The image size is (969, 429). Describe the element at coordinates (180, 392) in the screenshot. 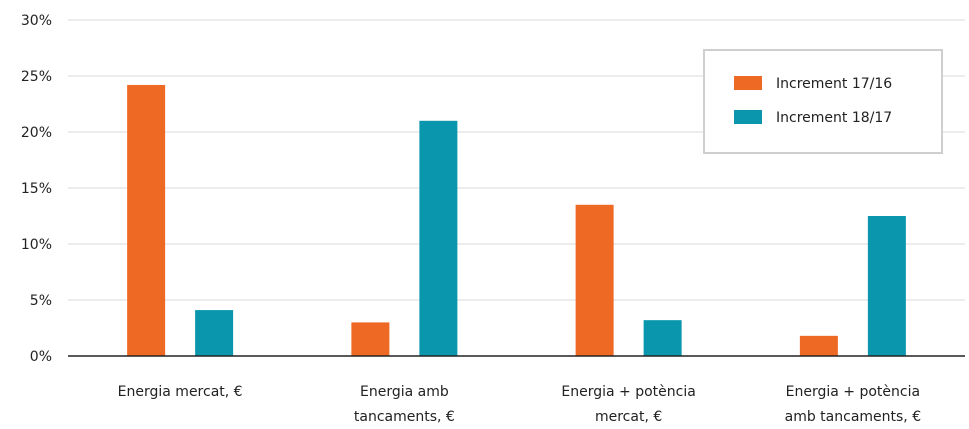

I see `x-category-label: Energia mercat, €` at that location.